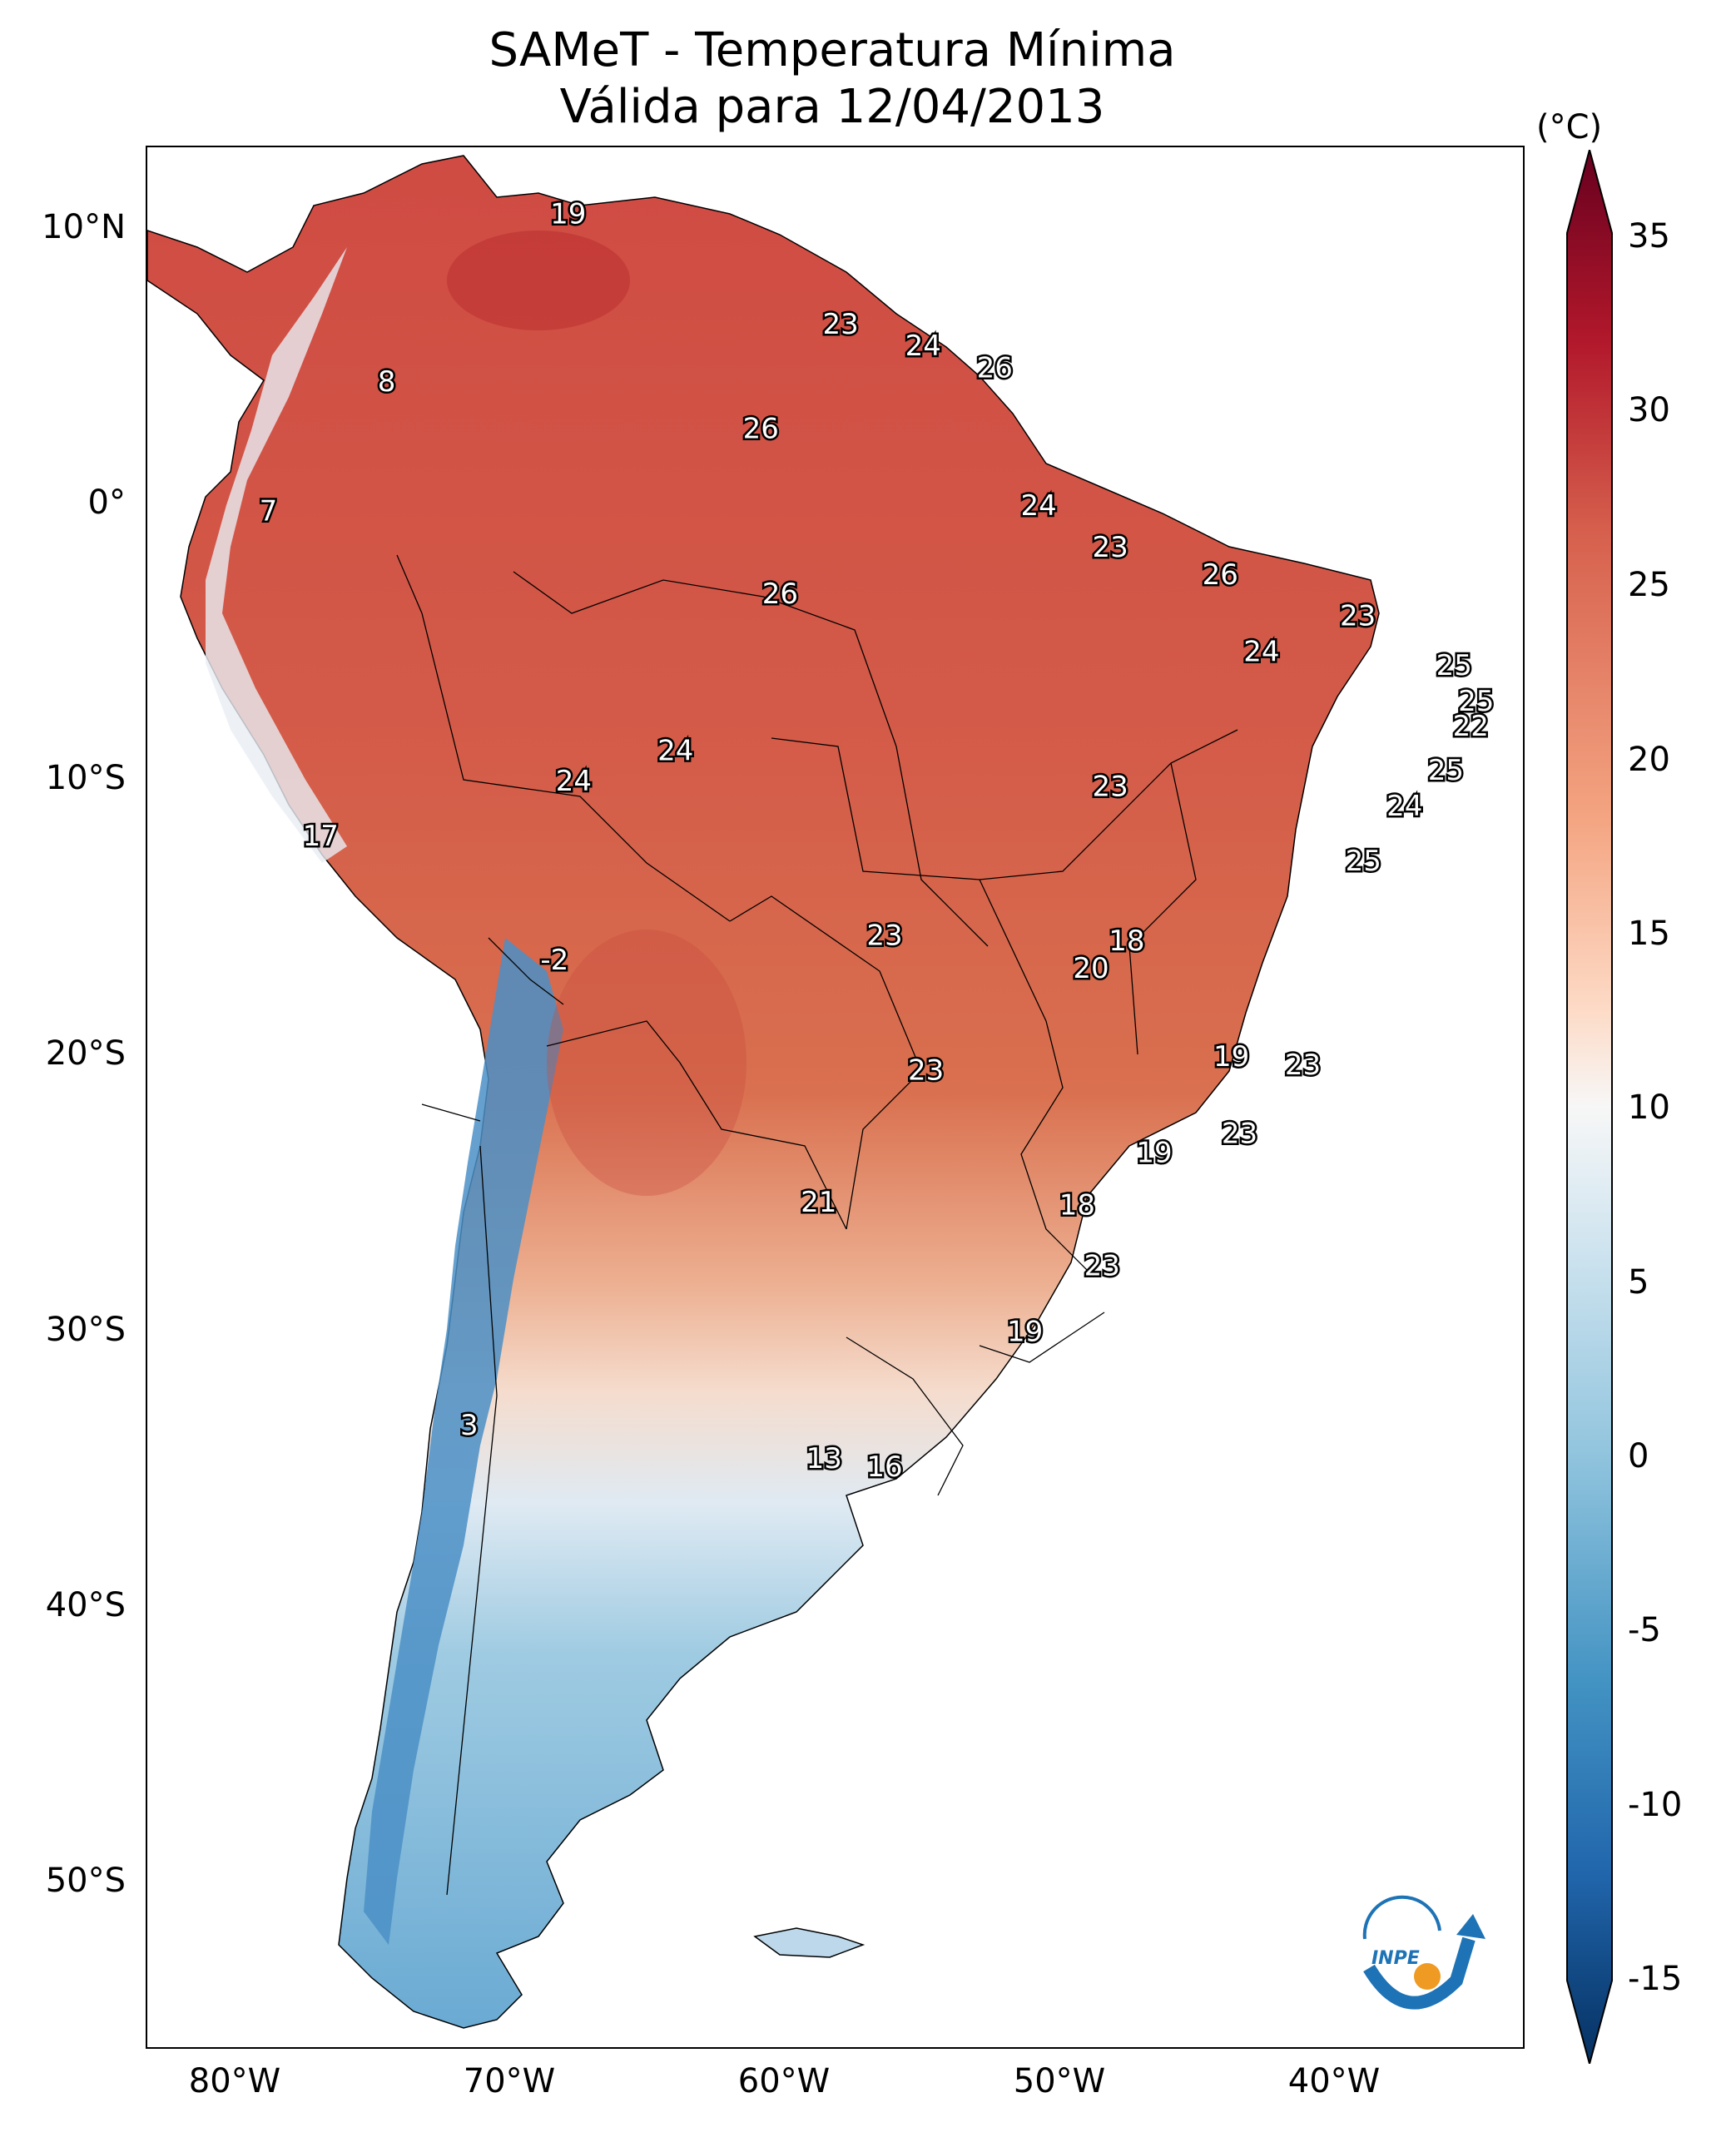 This screenshot has height=2152, width=1736. Describe the element at coordinates (538, 280) in the screenshot. I see `venezuela-hot-spot` at that location.